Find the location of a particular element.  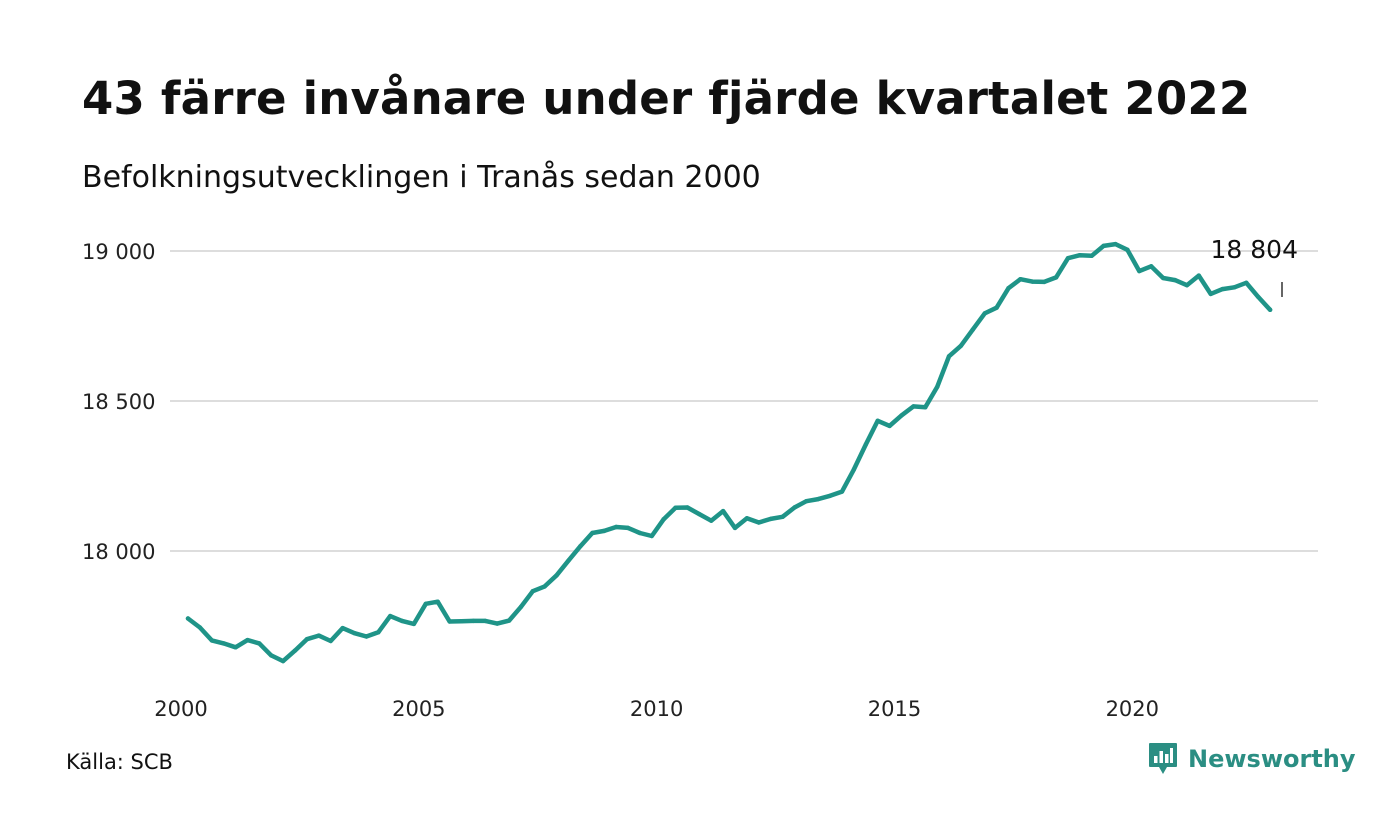

y-tick-label: 19 000 is located at coordinates (118, 252).